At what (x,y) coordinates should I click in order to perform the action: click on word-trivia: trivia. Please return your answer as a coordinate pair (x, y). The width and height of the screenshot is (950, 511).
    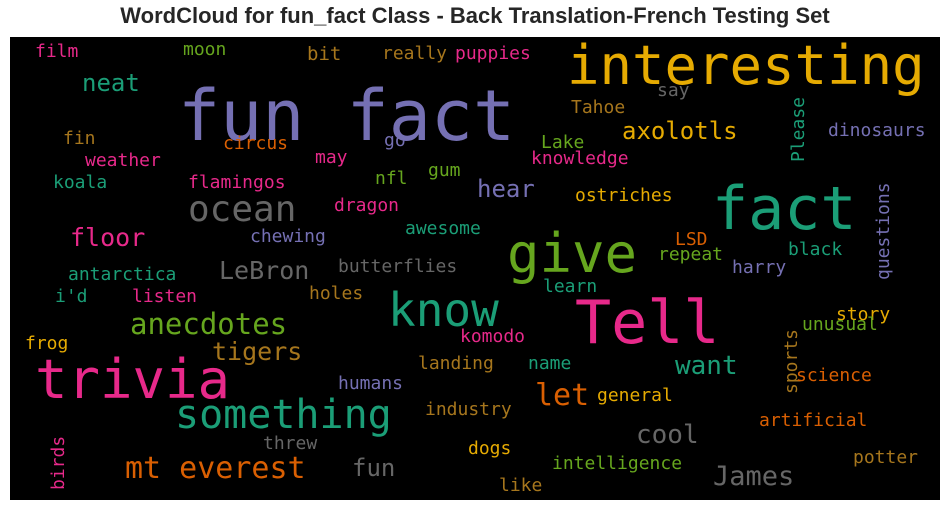
    Looking at the image, I should click on (133, 379).